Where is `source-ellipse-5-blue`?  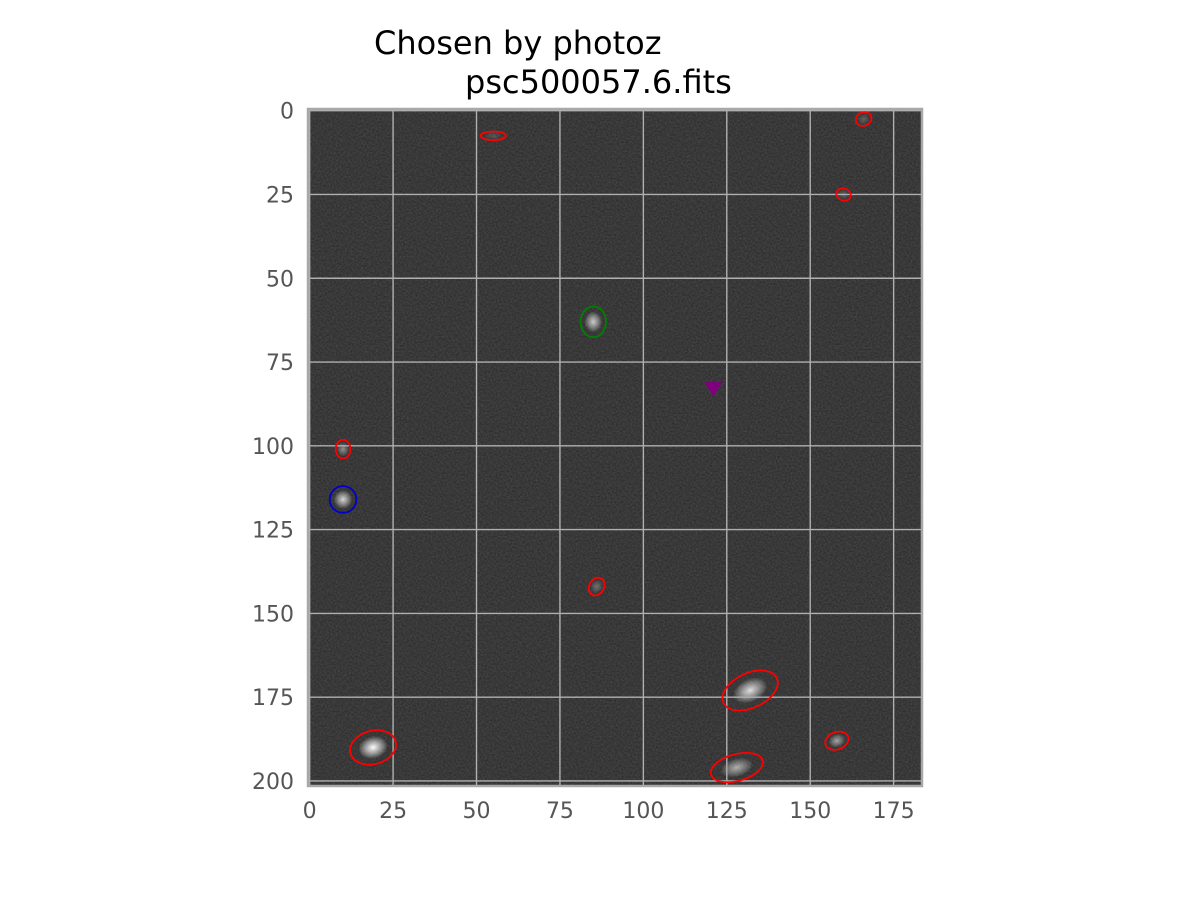 source-ellipse-5-blue is located at coordinates (343, 499).